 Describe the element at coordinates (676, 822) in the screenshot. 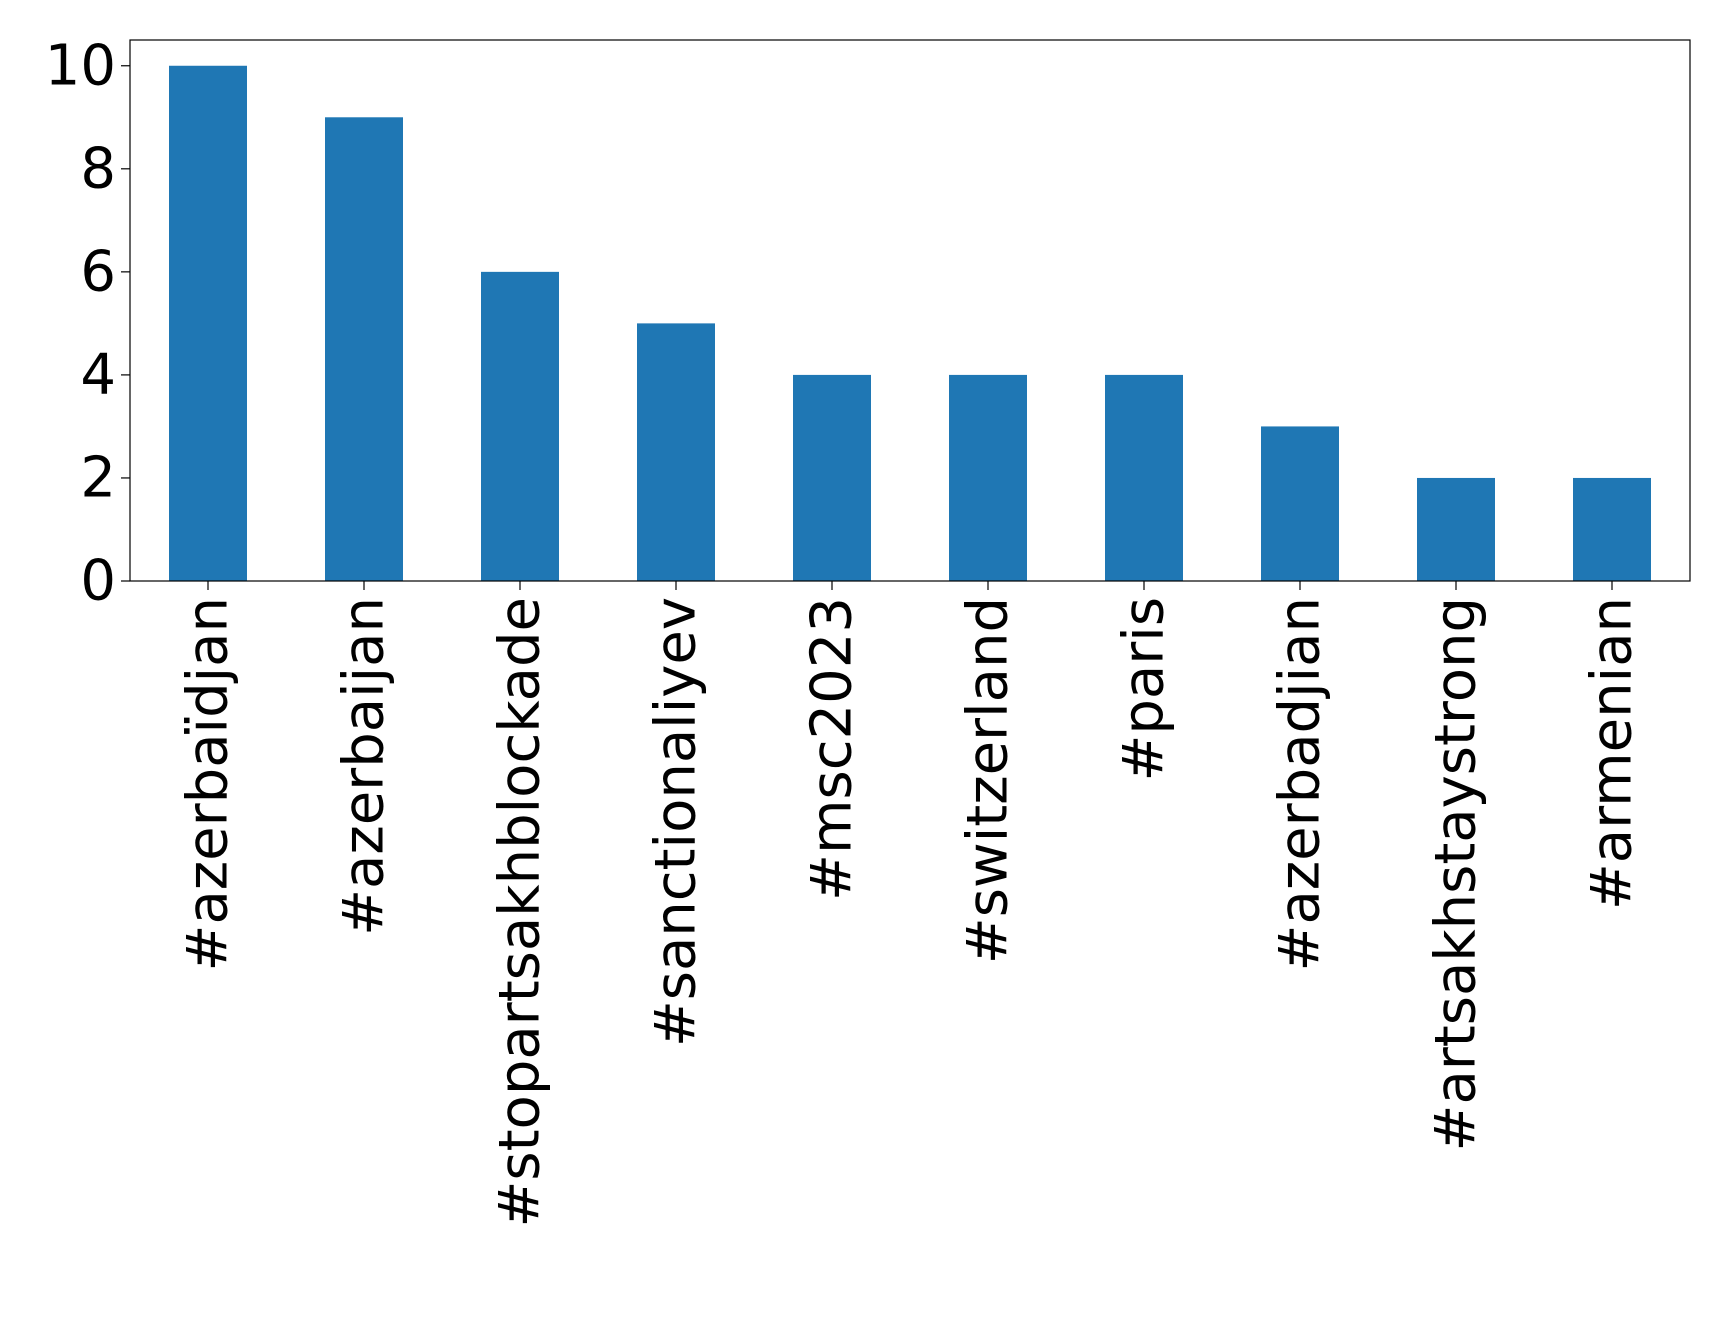

I see `x-tick-label-3: #sanctionaliyev` at that location.